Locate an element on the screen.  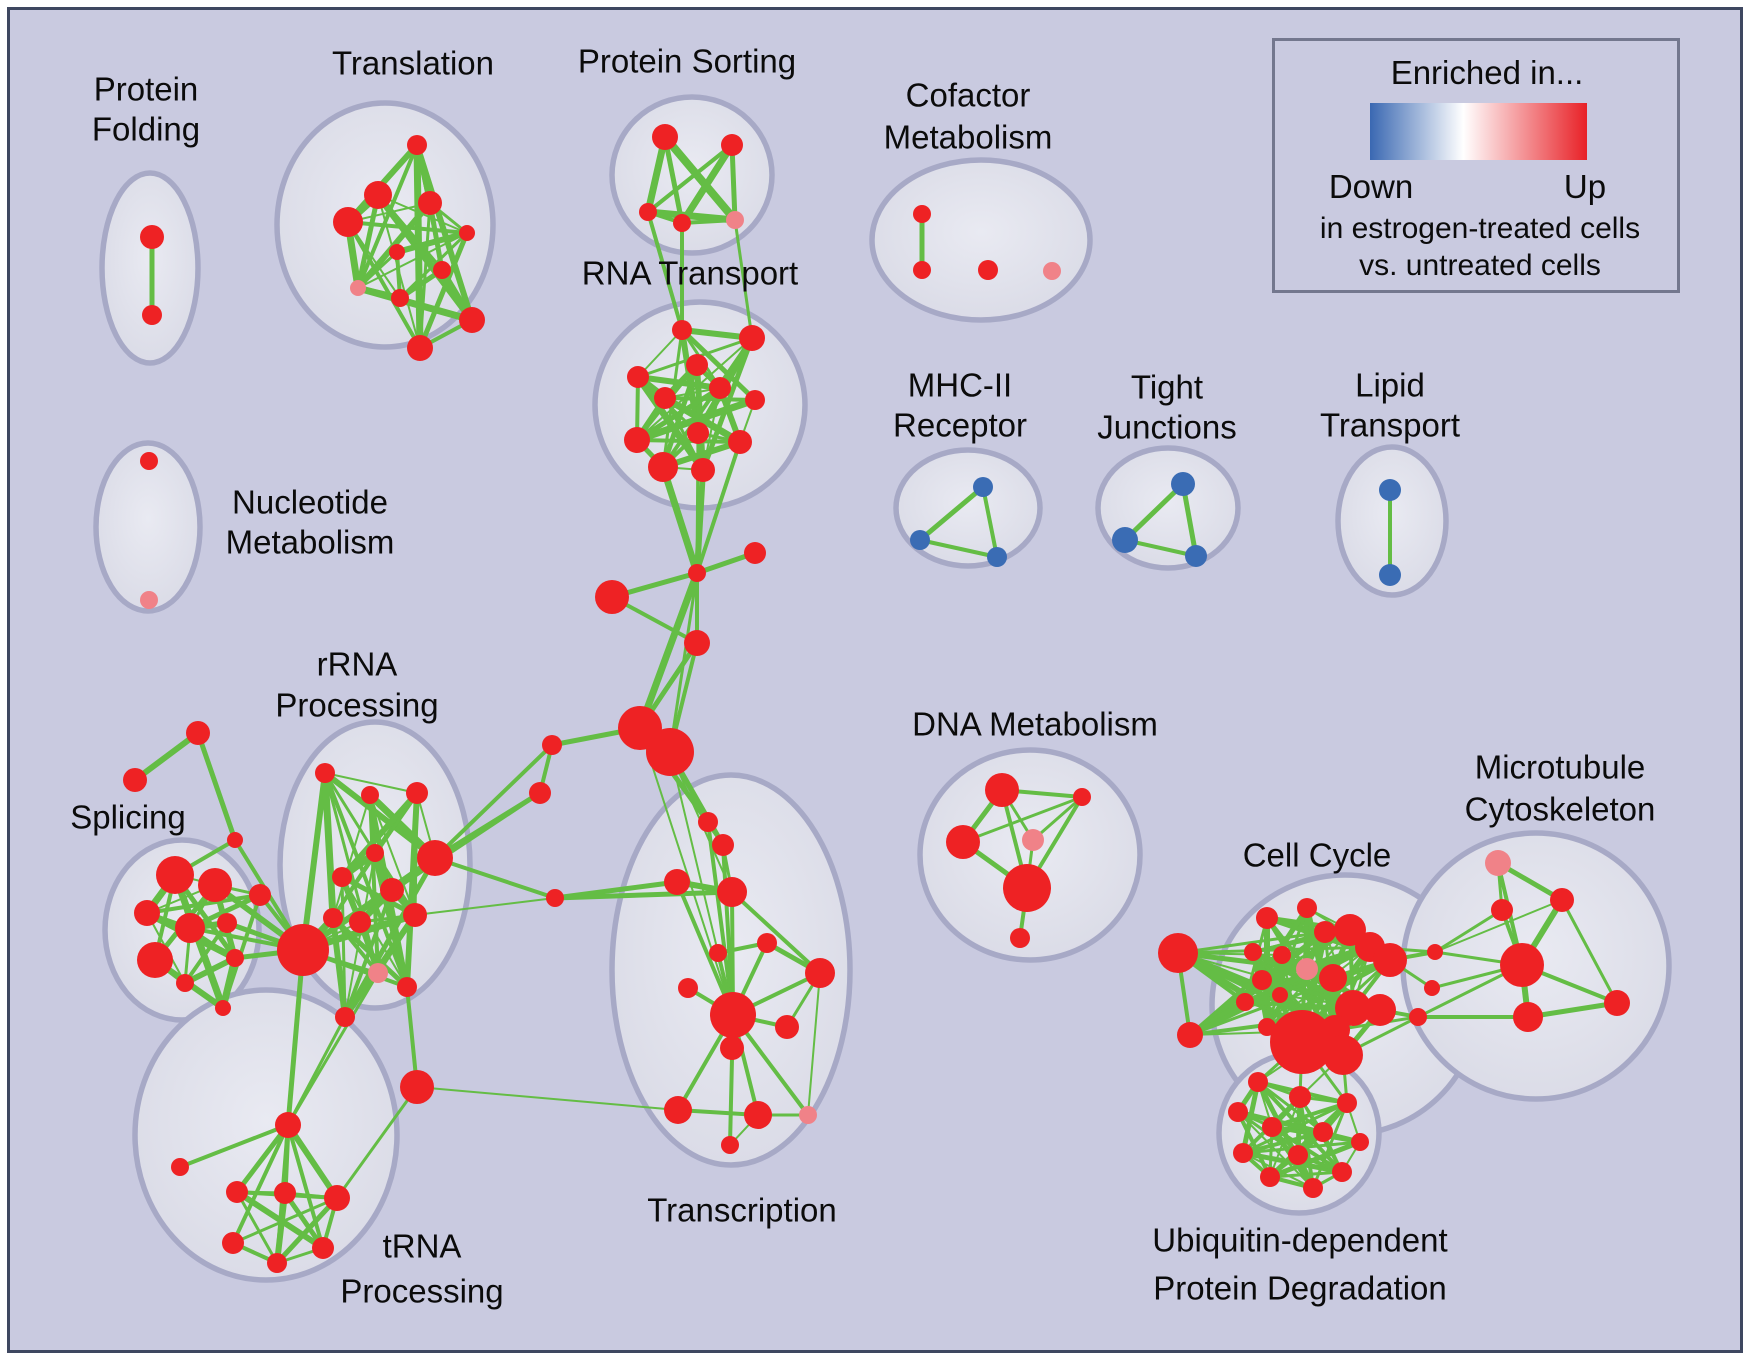
cluster-label-microtubule-cytoskeleton-1: Cytoskeleton is located at coordinates (1560, 809).